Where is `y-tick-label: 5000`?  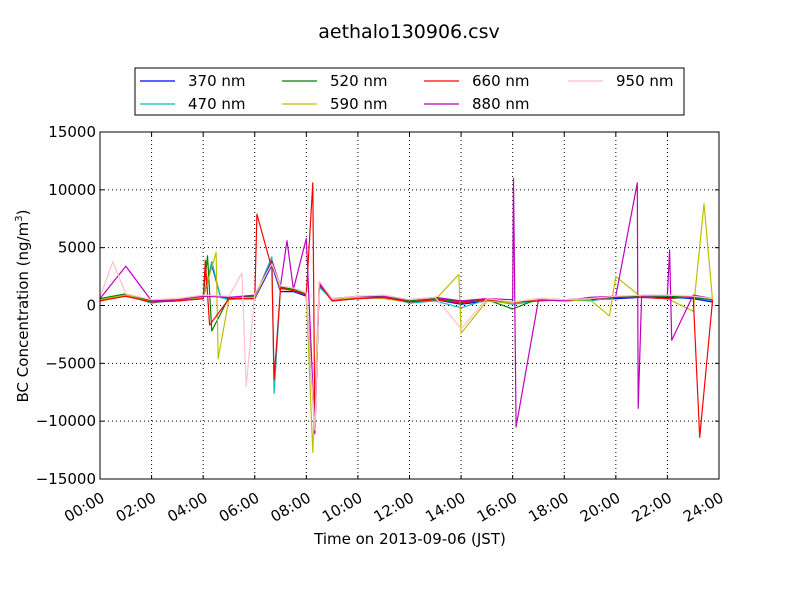
y-tick-label: 5000 is located at coordinates (77, 248).